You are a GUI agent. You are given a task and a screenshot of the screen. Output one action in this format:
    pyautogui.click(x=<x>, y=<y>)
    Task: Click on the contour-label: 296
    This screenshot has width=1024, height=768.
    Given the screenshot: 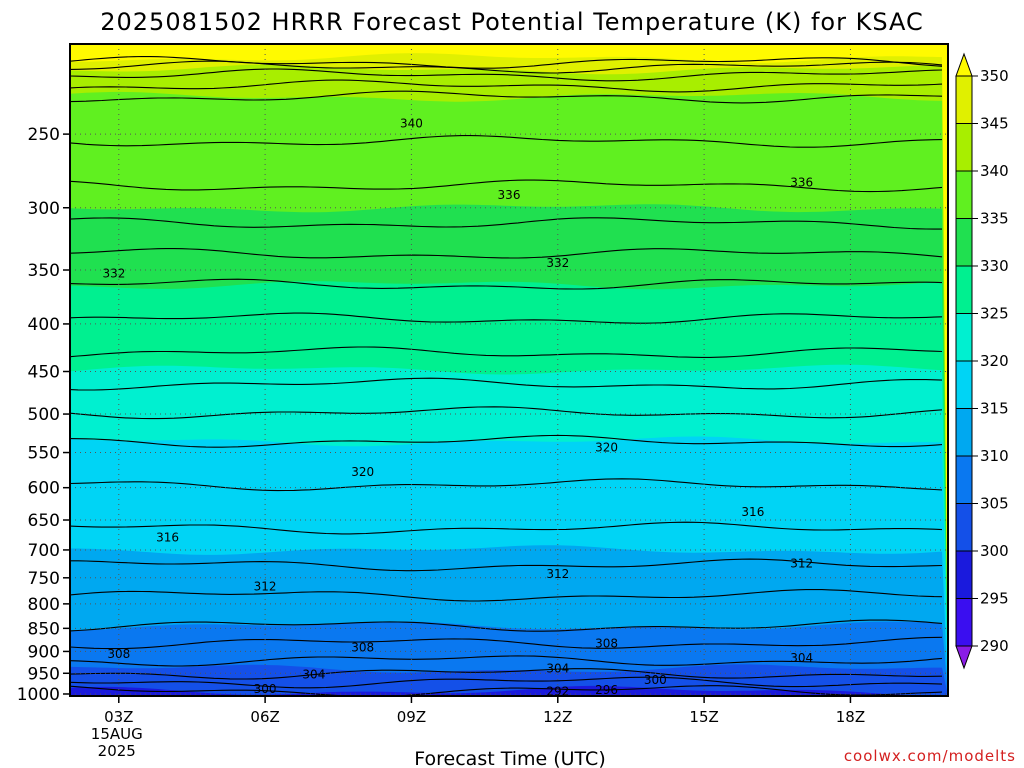 What is the action you would take?
    pyautogui.click(x=606, y=690)
    